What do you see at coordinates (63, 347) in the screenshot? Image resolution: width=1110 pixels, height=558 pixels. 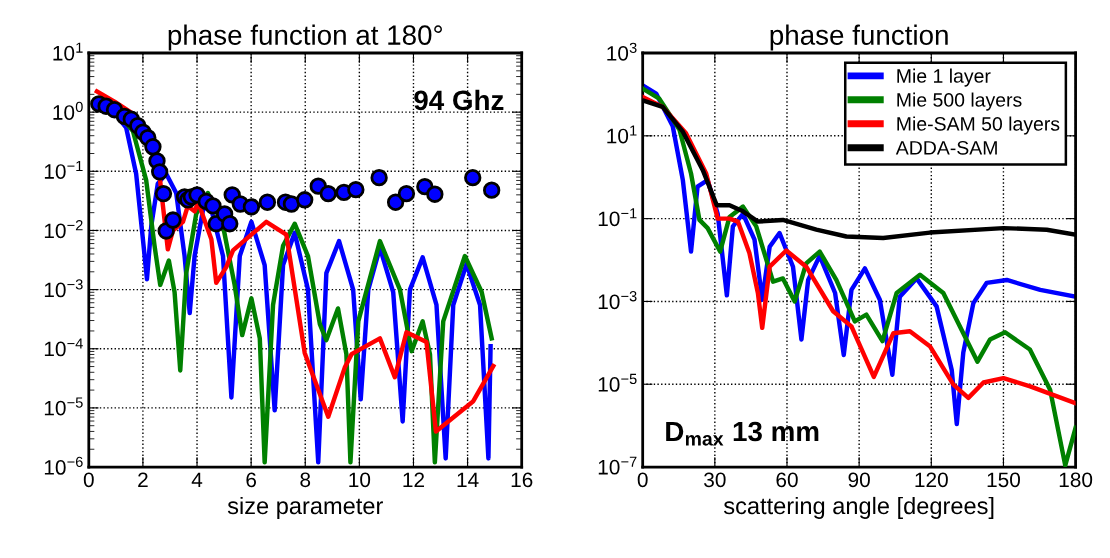 I see `y-tick-label: 10$^{−4}$` at bounding box center [63, 347].